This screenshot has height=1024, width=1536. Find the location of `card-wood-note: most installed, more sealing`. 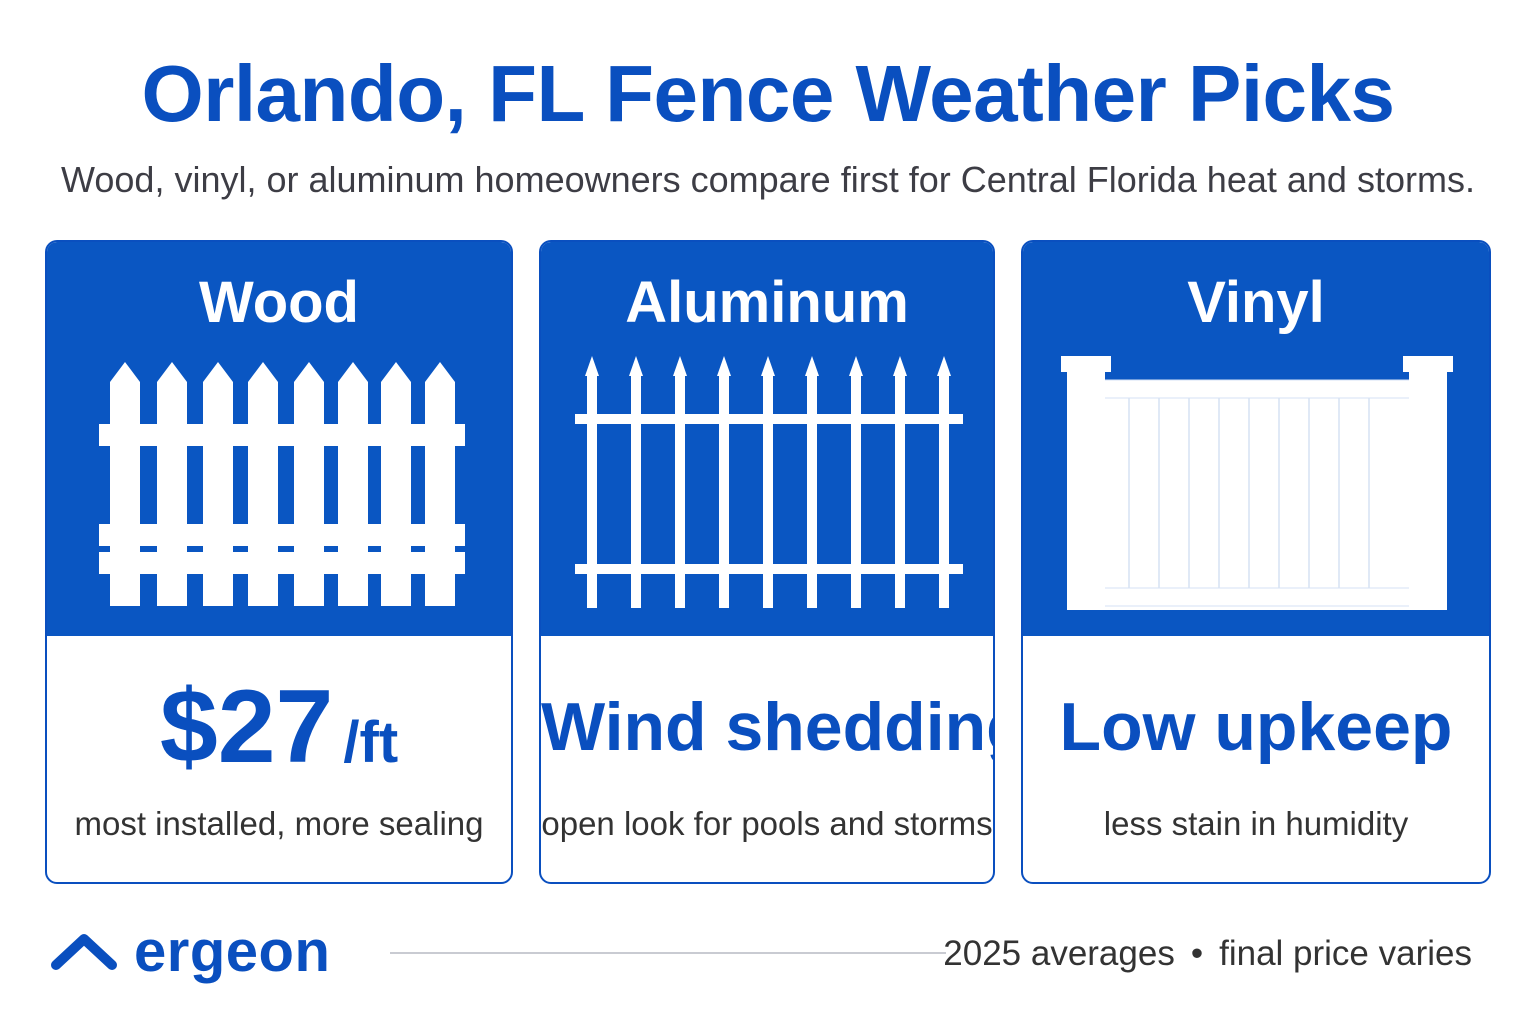

card-wood-note: most installed, more sealing is located at coordinates (279, 823).